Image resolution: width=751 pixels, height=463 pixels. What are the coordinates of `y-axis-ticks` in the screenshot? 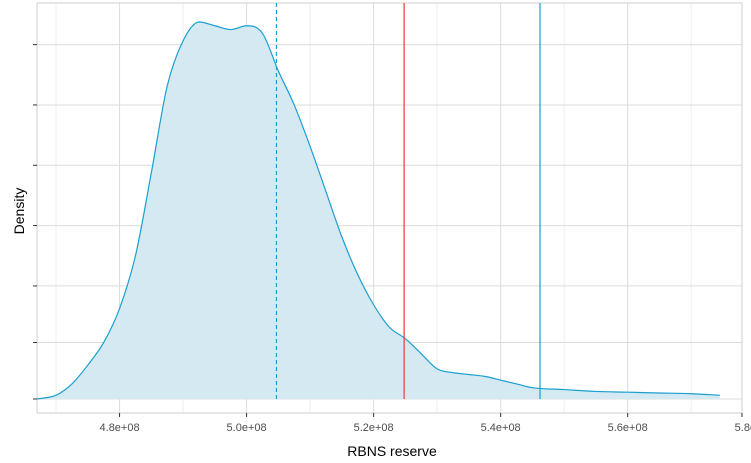 It's located at (35, 222).